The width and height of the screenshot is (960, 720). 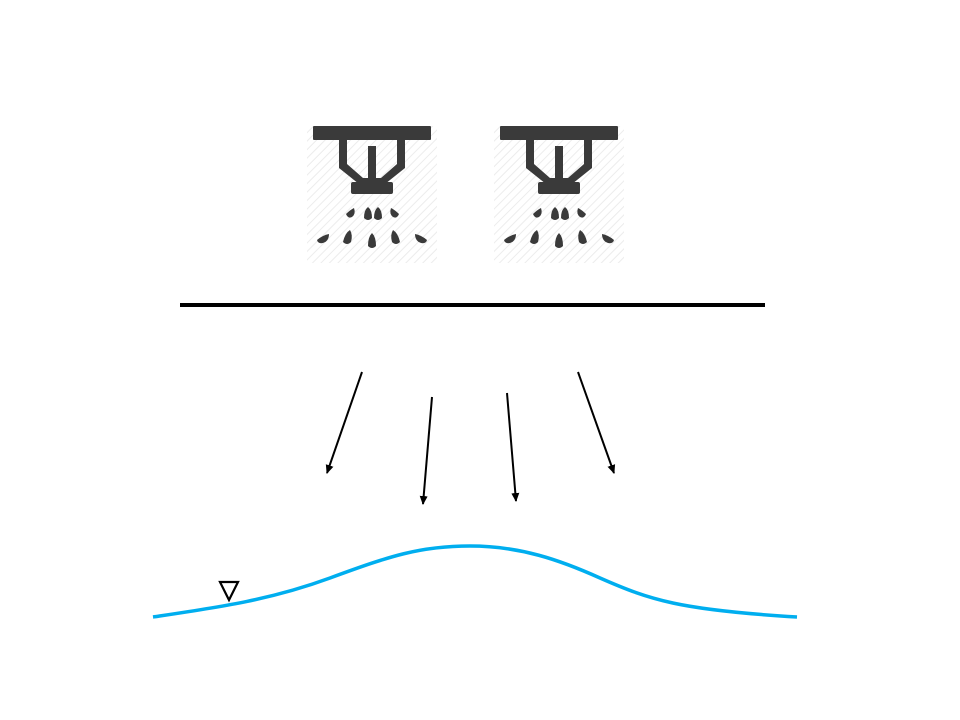 What do you see at coordinates (229, 591) in the screenshot?
I see `water-table-triangle-icon` at bounding box center [229, 591].